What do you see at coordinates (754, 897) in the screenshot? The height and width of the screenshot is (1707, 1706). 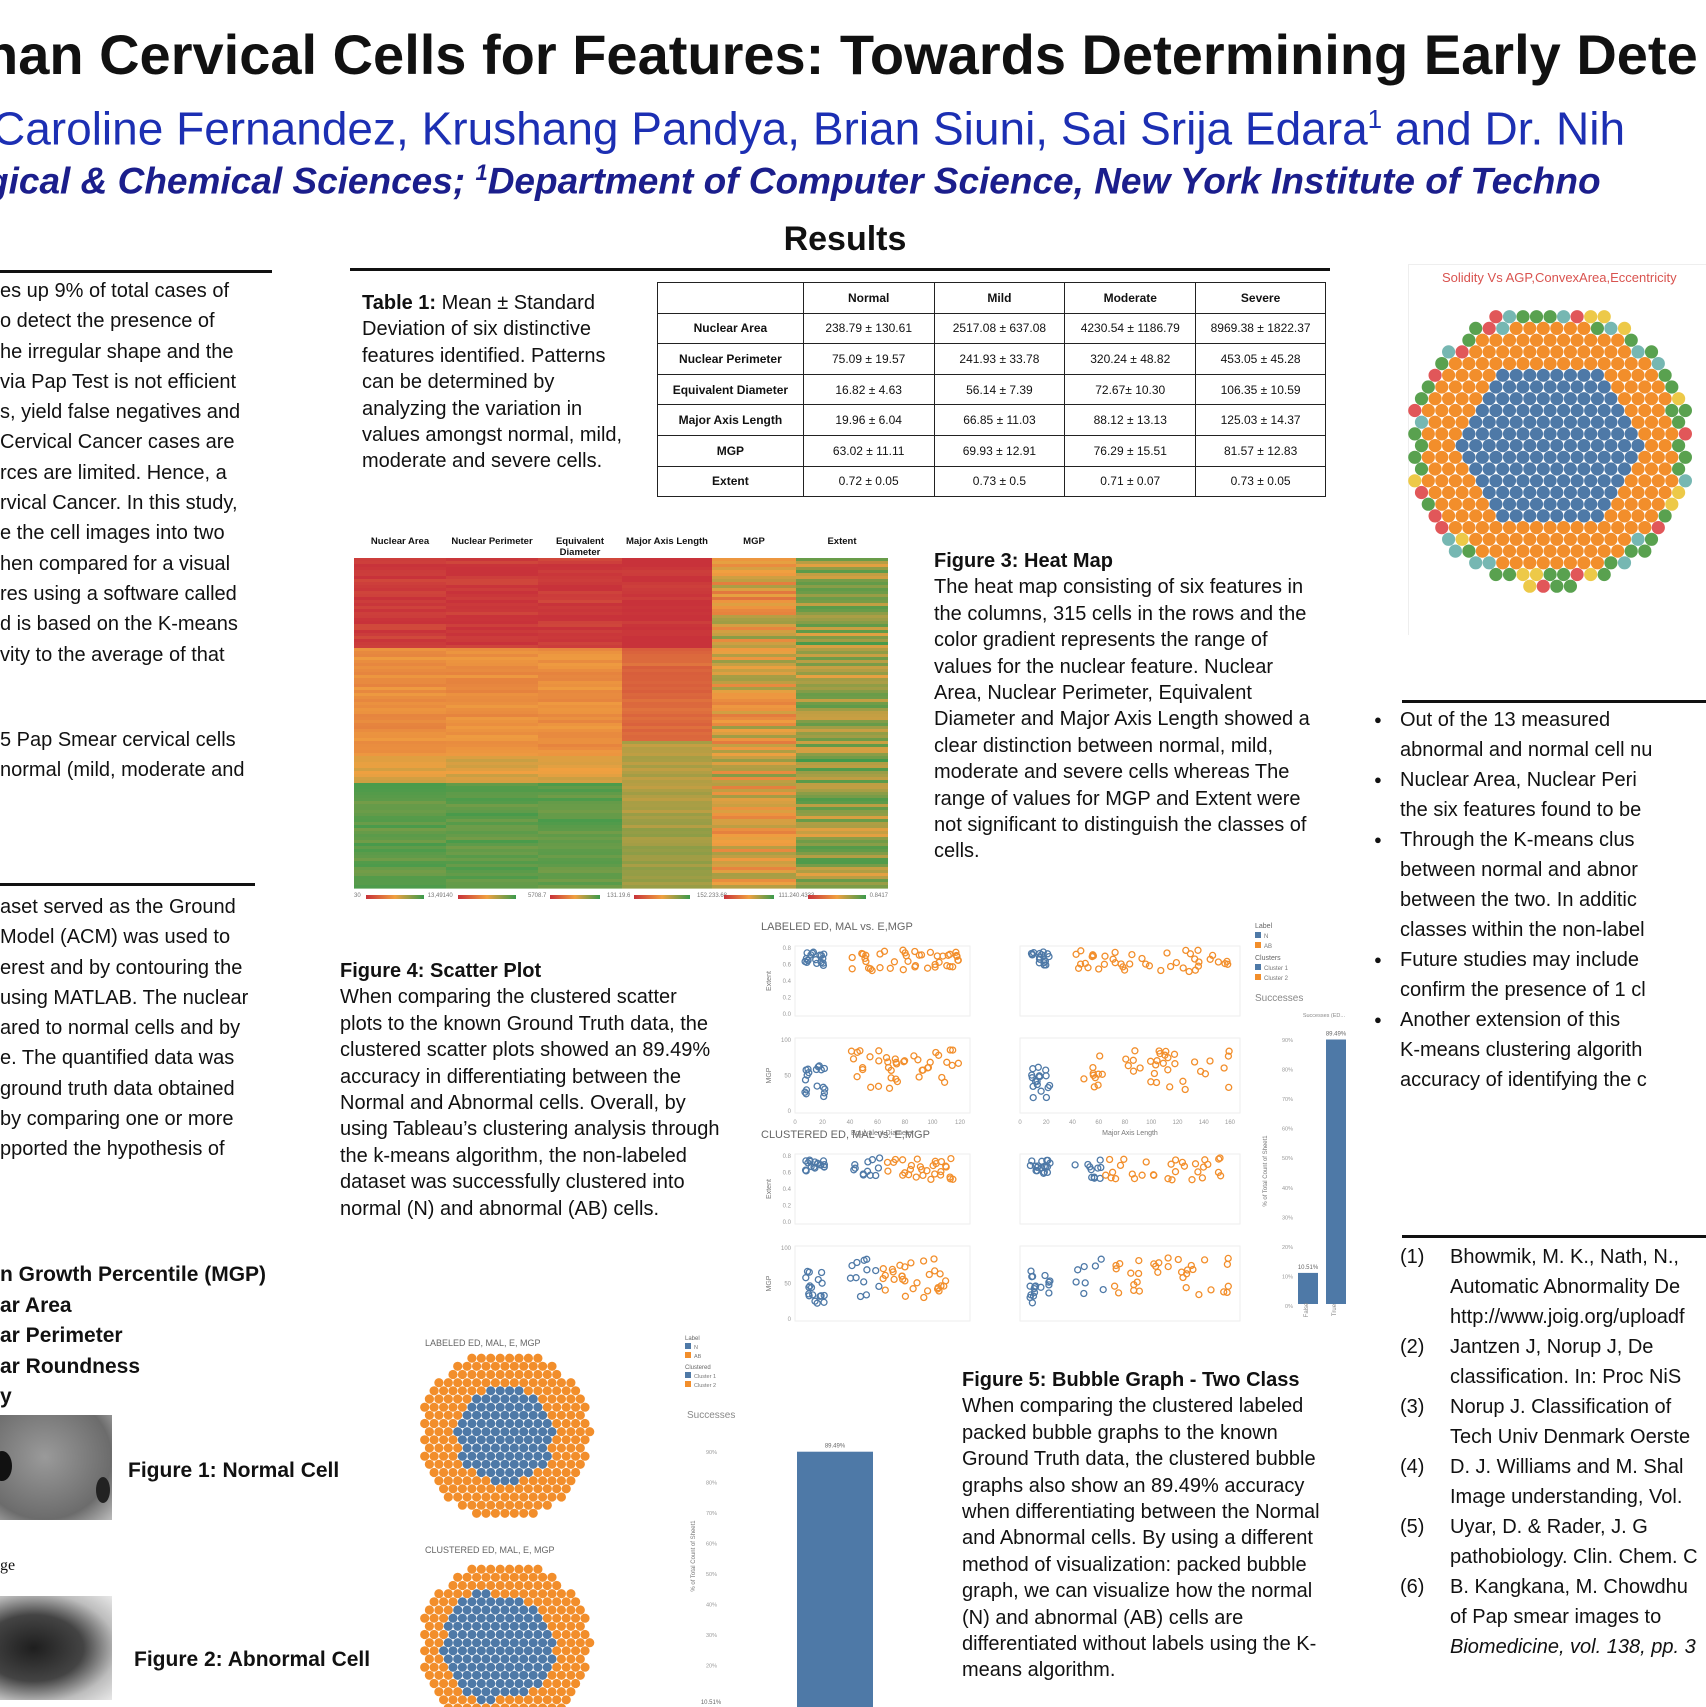 I see `heatmap-scale: 33.68 111.24` at bounding box center [754, 897].